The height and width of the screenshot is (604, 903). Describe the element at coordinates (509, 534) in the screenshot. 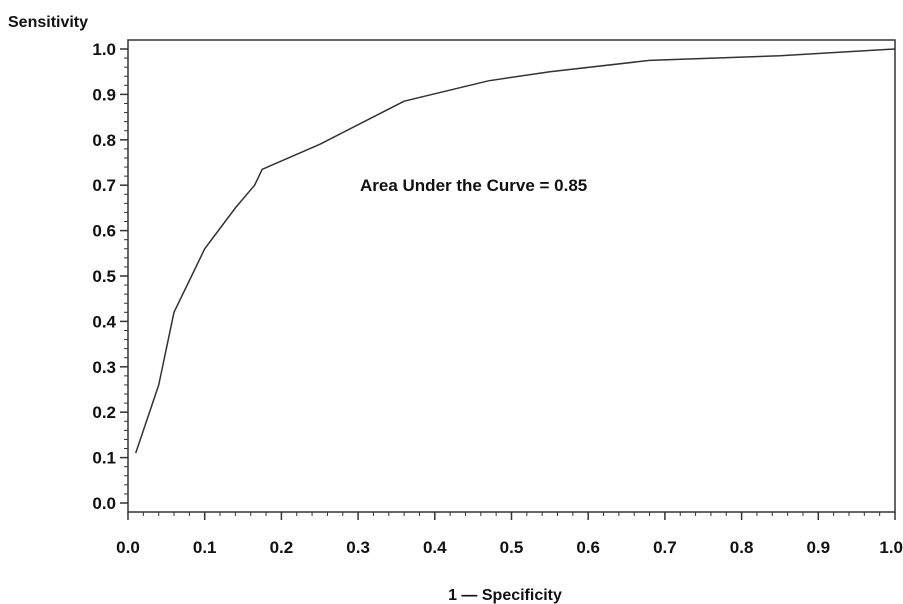

I see `x-axis: 0.0 0.1 0.2 0.3 0.4 0.5 0.6 0.7 0.8 0.9 1.0` at that location.